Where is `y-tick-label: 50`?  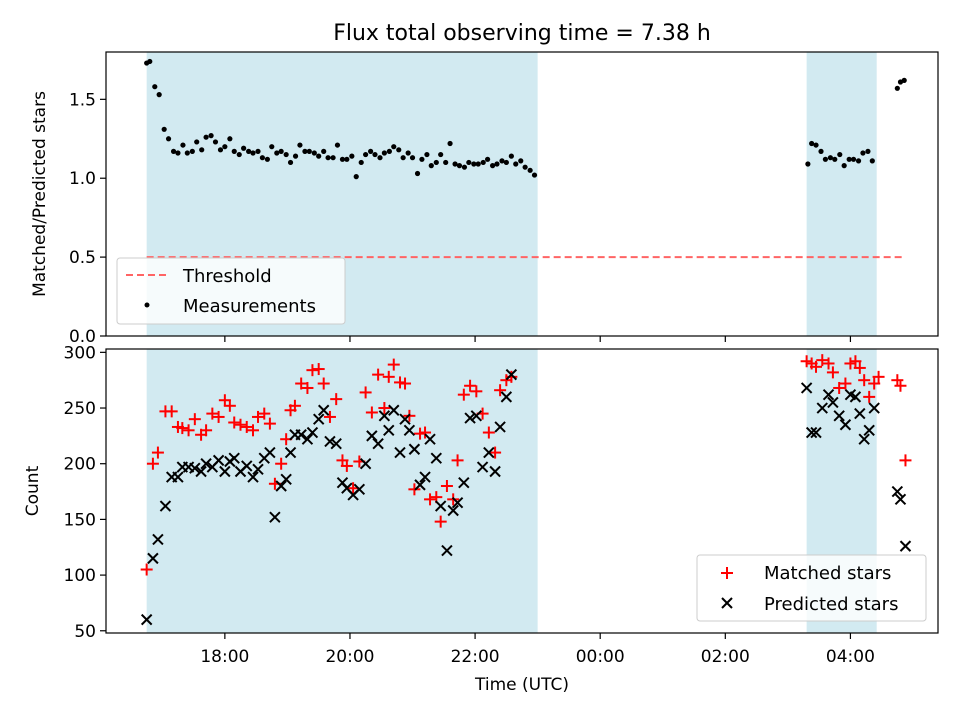
y-tick-label: 50 is located at coordinates (85, 632).